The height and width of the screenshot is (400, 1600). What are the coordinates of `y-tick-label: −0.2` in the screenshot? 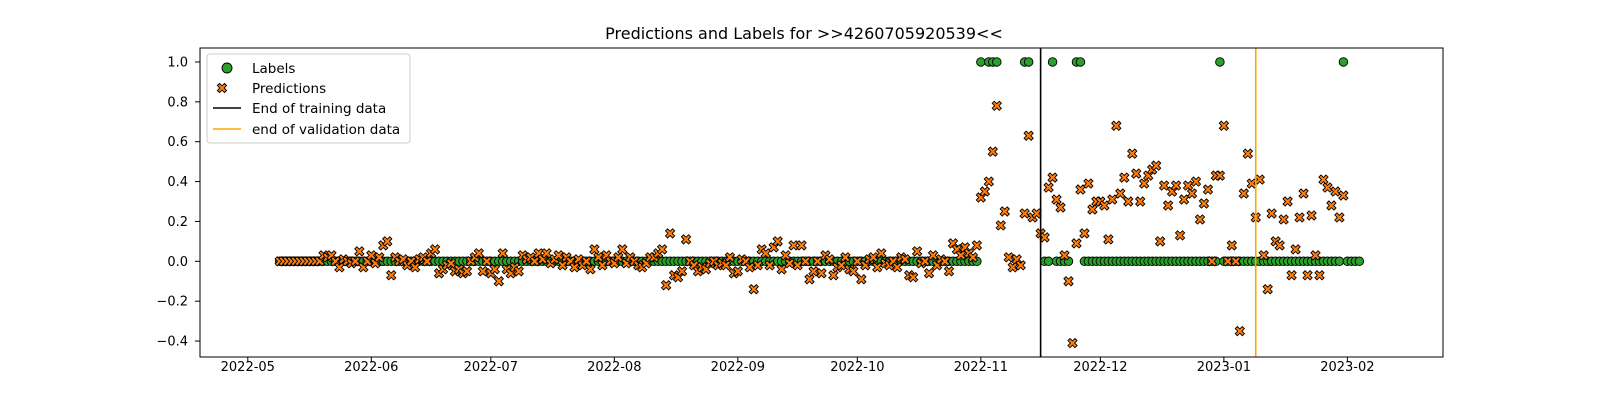 It's located at (172, 302).